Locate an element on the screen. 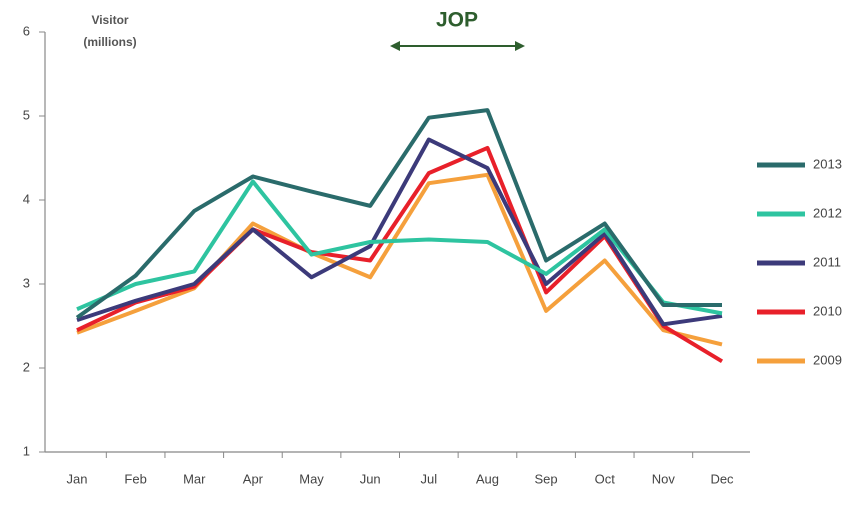  x-tick-label: Mar is located at coordinates (194, 478).